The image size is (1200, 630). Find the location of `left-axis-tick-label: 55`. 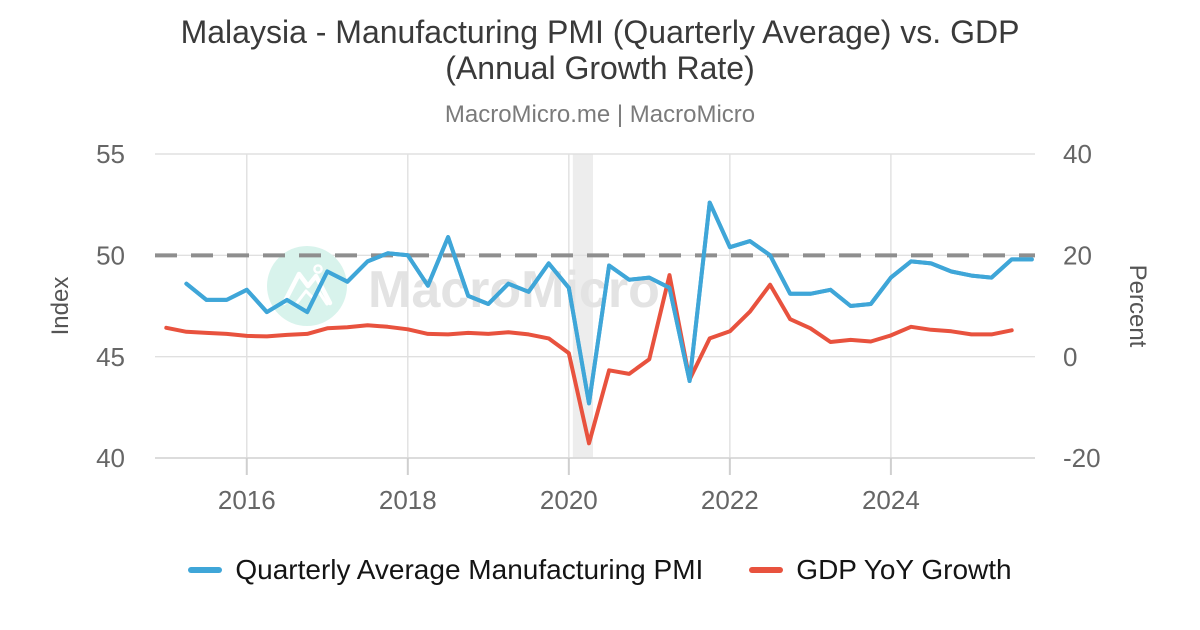

left-axis-tick-label: 55 is located at coordinates (110, 154).